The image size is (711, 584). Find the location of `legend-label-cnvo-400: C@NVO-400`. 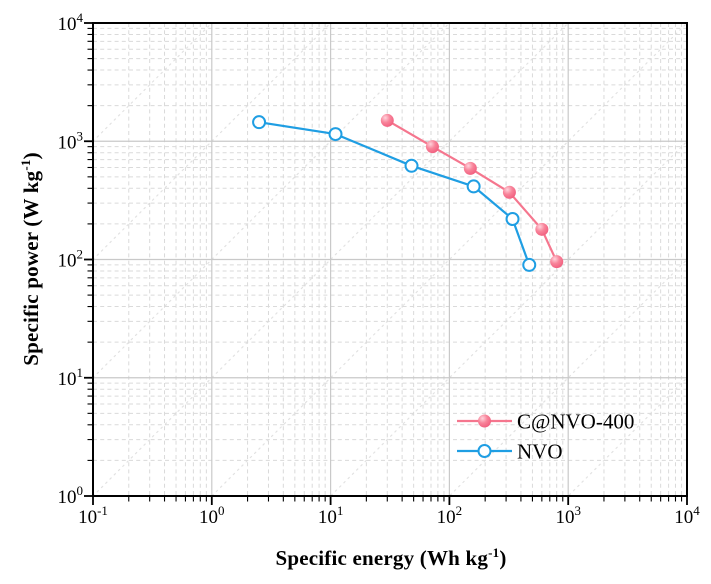

legend-label-cnvo-400: C@NVO-400 is located at coordinates (575, 422).